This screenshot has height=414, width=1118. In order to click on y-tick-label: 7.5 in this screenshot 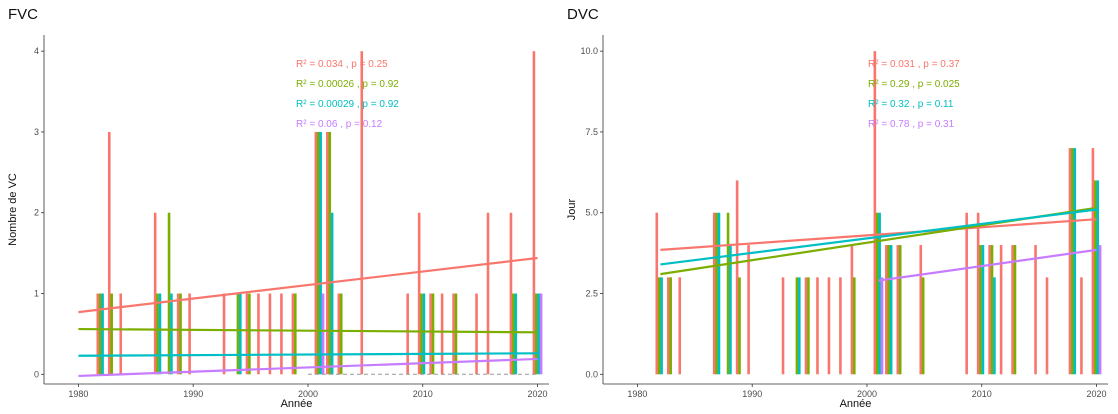, I will do `click(591, 132)`.